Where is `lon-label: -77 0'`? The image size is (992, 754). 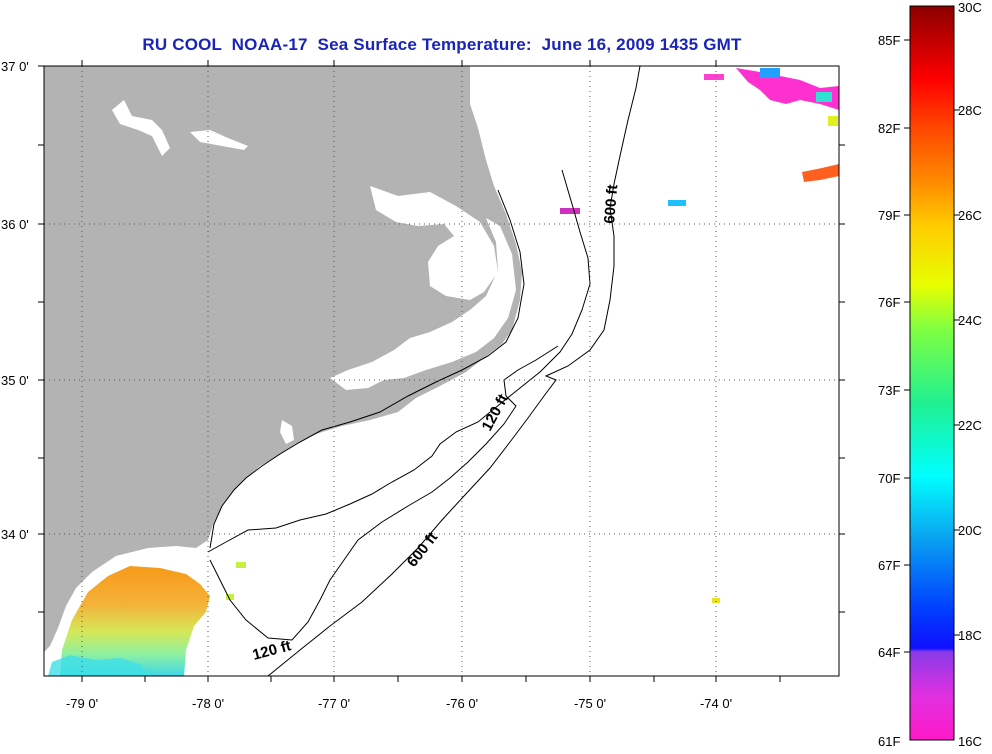 lon-label: -77 0' is located at coordinates (334, 703).